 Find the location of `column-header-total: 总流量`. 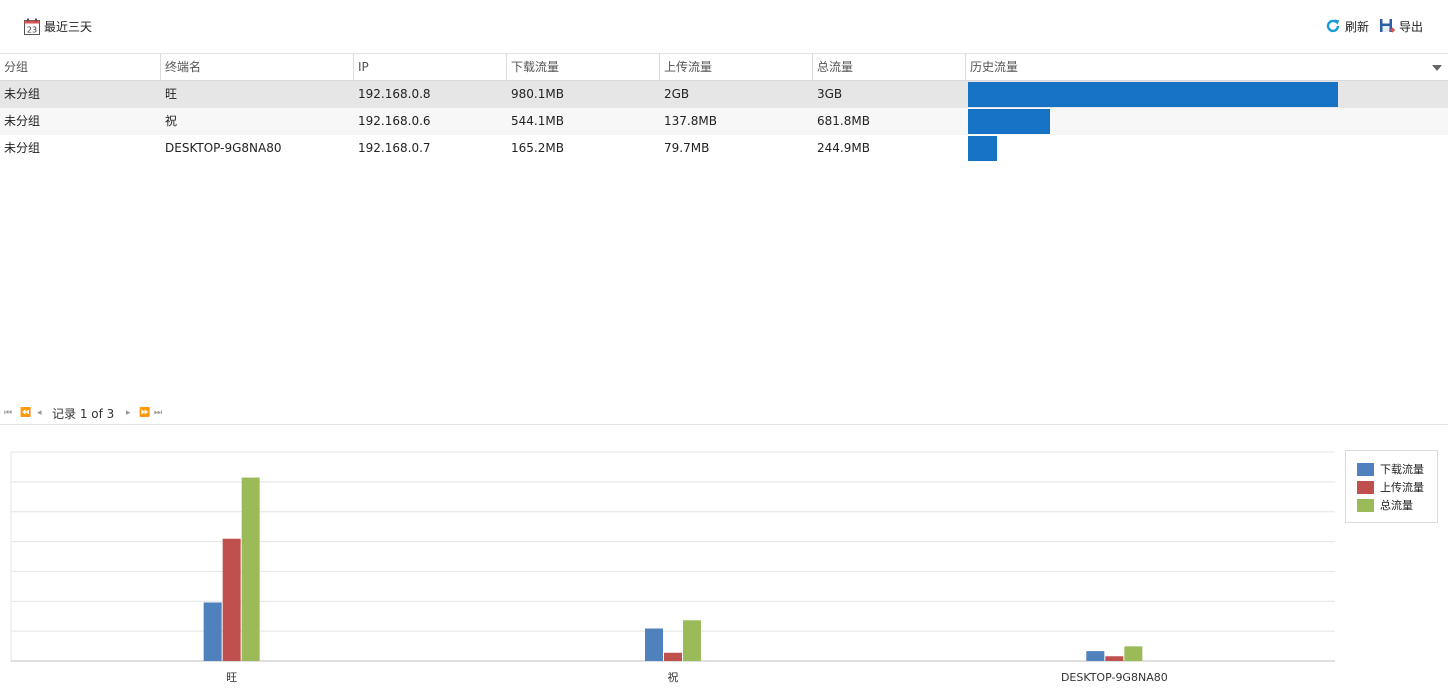

column-header-total: 总流量 is located at coordinates (888, 67).